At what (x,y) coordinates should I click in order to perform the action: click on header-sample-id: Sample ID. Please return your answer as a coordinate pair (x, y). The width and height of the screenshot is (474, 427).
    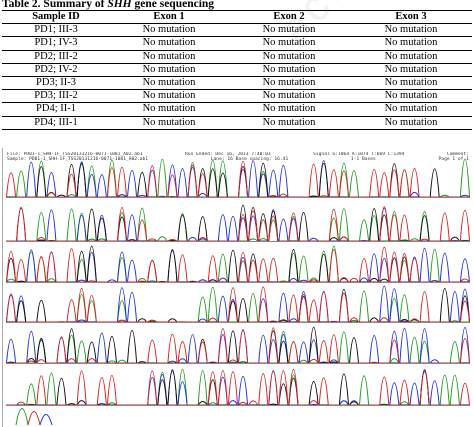
    Looking at the image, I should click on (56, 17).